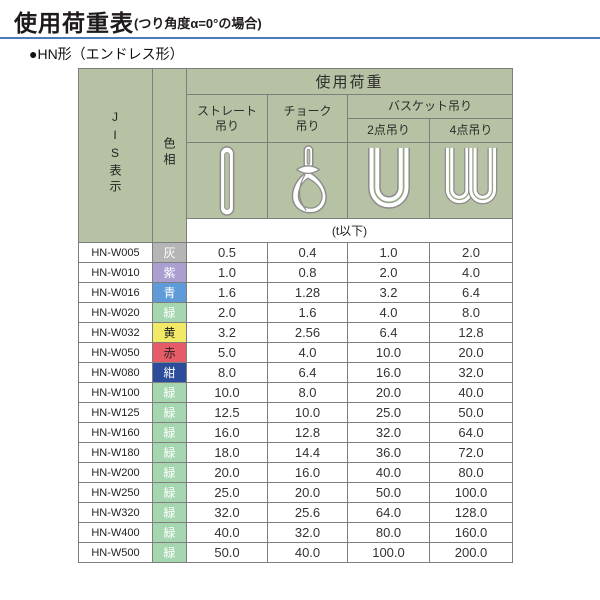 The width and height of the screenshot is (600, 600). What do you see at coordinates (388, 292) in the screenshot?
I see `basket2-value-cell: 3.2` at bounding box center [388, 292].